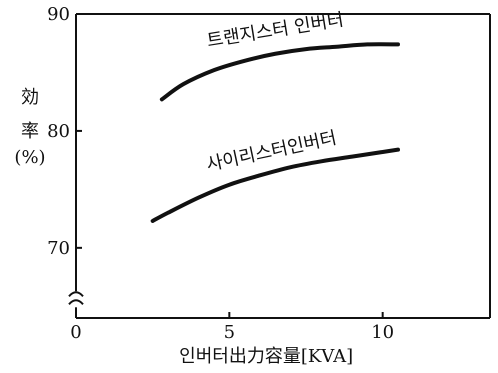 The image size is (498, 373). Describe the element at coordinates (58, 131) in the screenshot. I see `y-tick-label: 80` at that location.